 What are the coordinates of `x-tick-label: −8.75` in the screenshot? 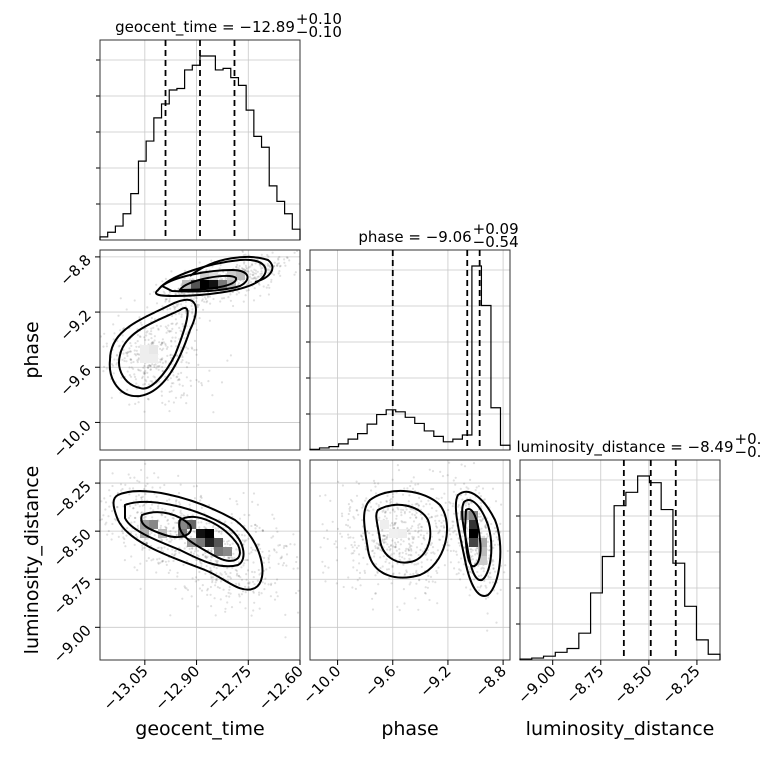 It's located at (584, 684).